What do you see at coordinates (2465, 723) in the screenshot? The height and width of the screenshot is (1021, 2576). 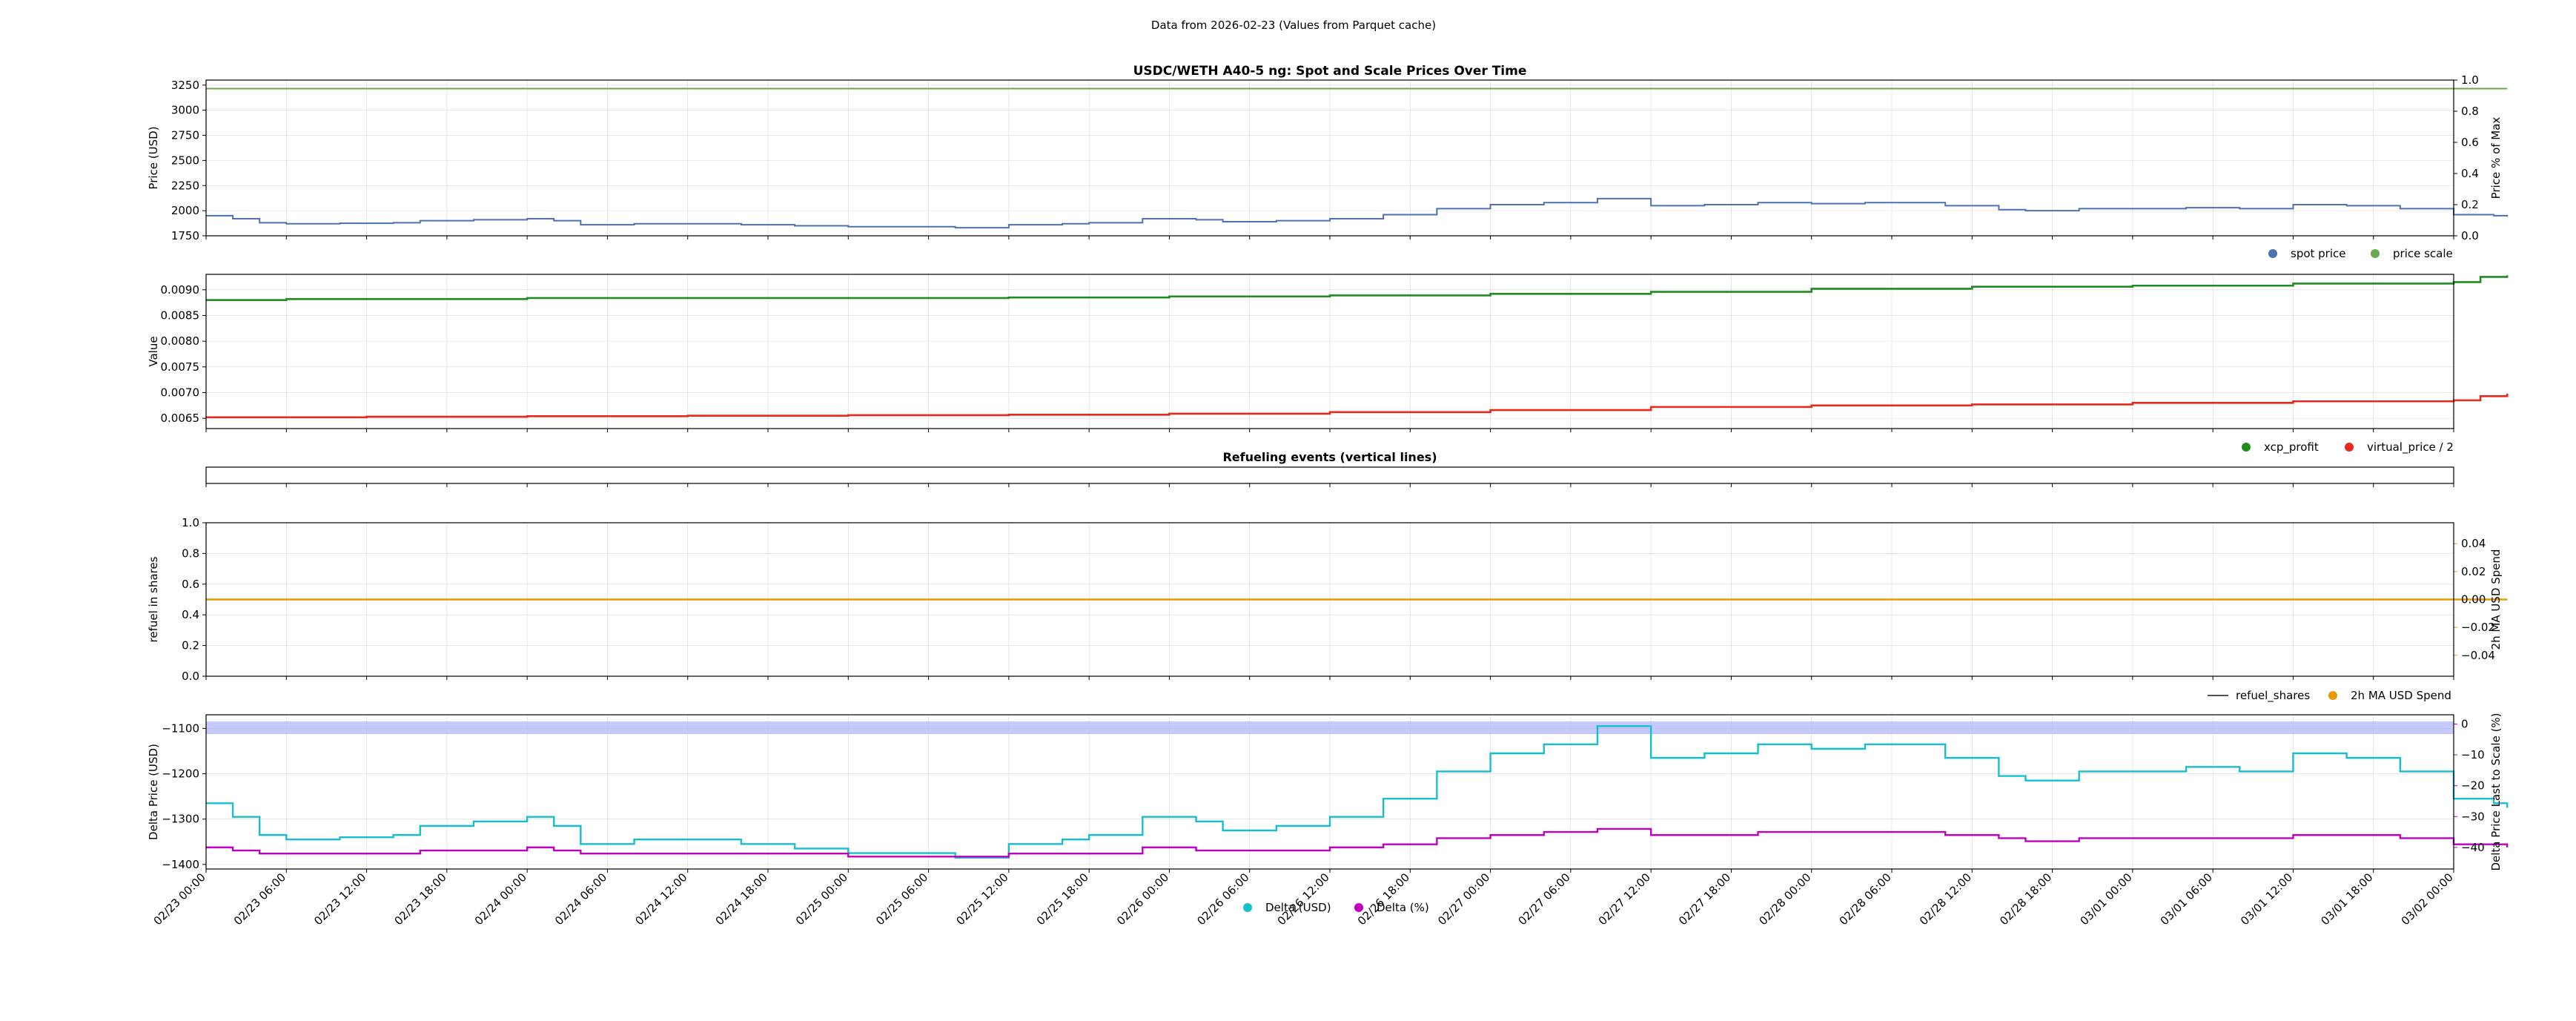 I see `y2-tick-label: 0` at bounding box center [2465, 723].